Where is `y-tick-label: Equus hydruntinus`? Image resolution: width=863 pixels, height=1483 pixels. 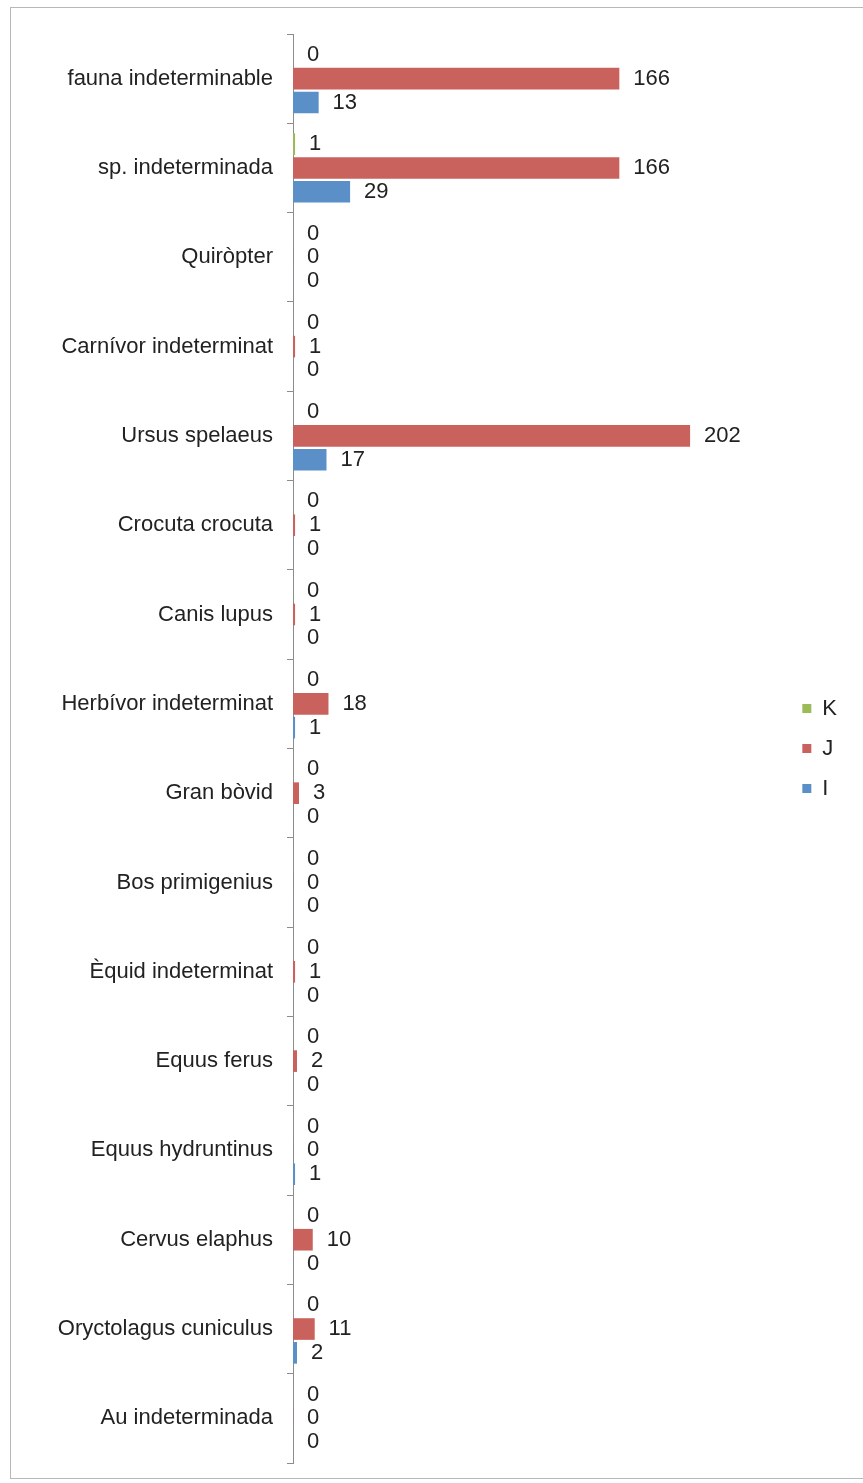 y-tick-label: Equus hydruntinus is located at coordinates (181, 1149).